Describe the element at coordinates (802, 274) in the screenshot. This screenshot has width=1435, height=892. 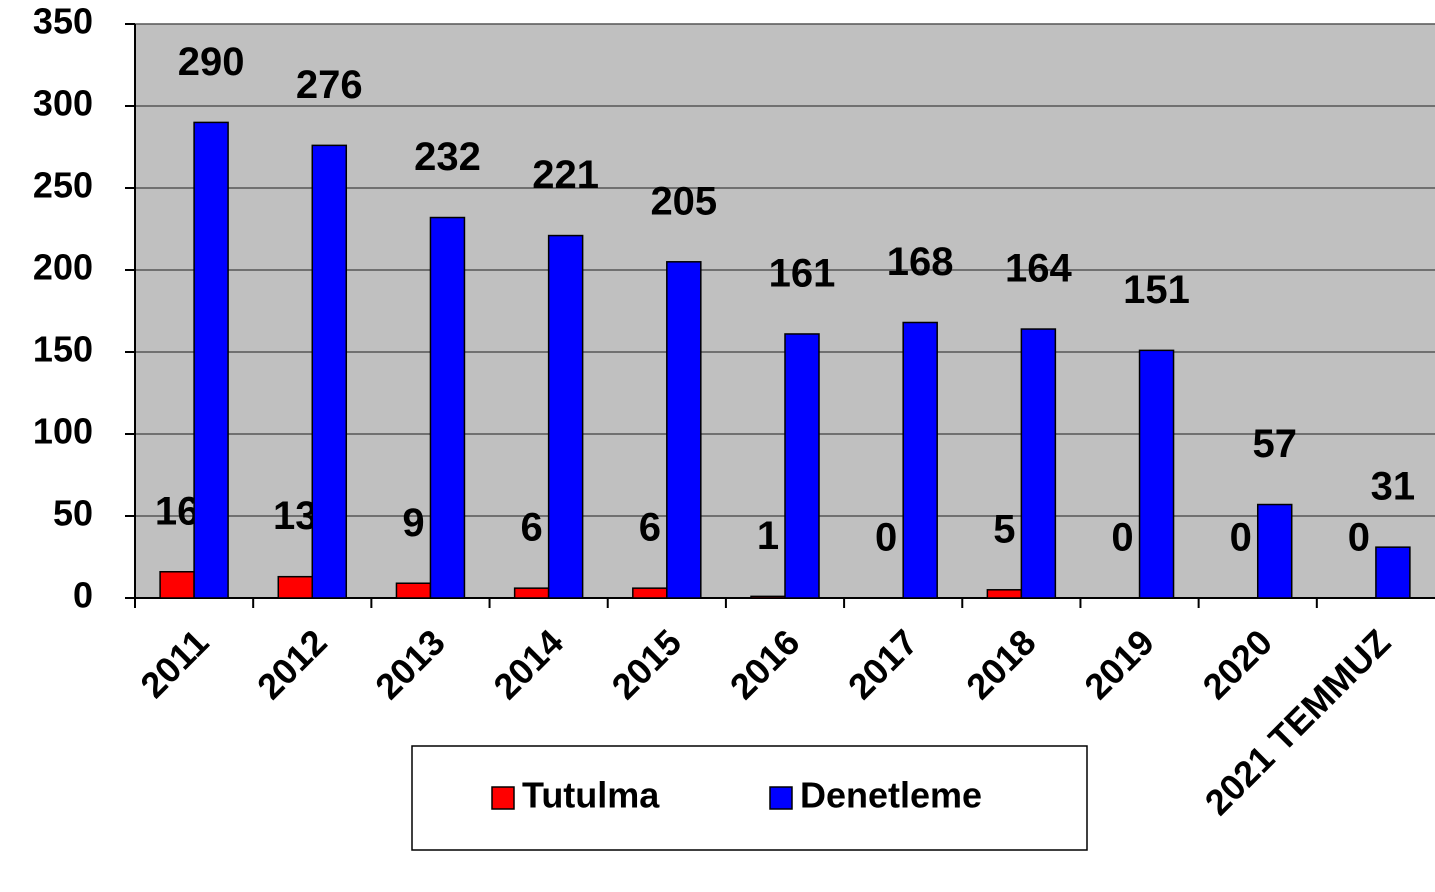
I see `value-label: 161` at that location.